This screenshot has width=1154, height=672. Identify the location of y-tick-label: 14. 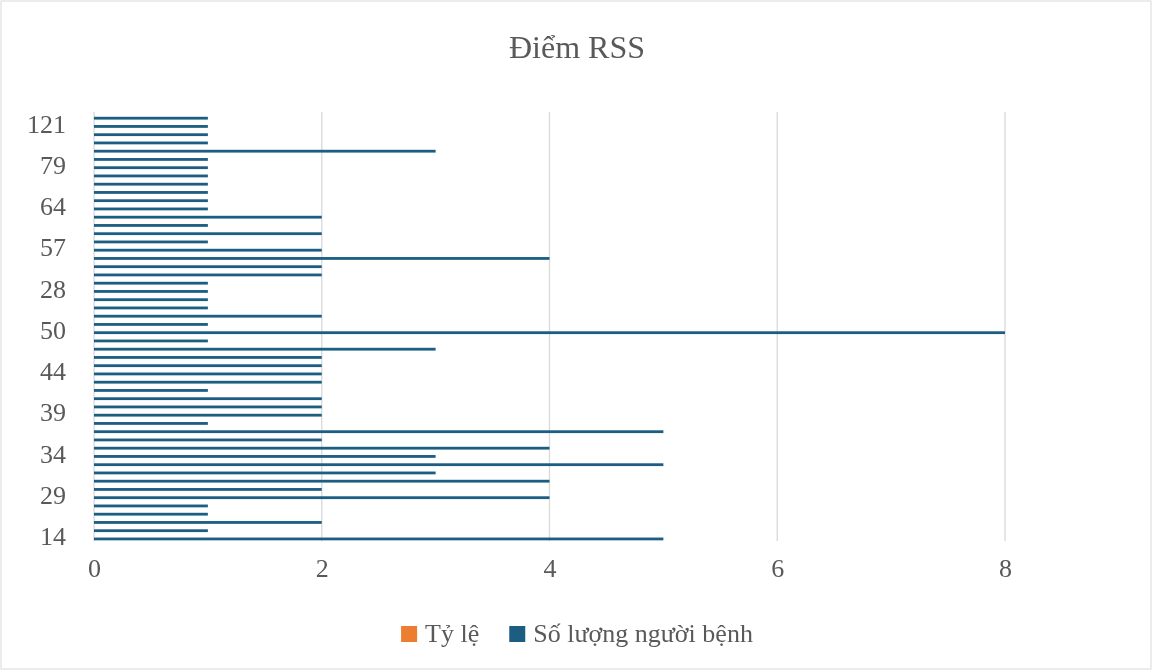
(53, 537).